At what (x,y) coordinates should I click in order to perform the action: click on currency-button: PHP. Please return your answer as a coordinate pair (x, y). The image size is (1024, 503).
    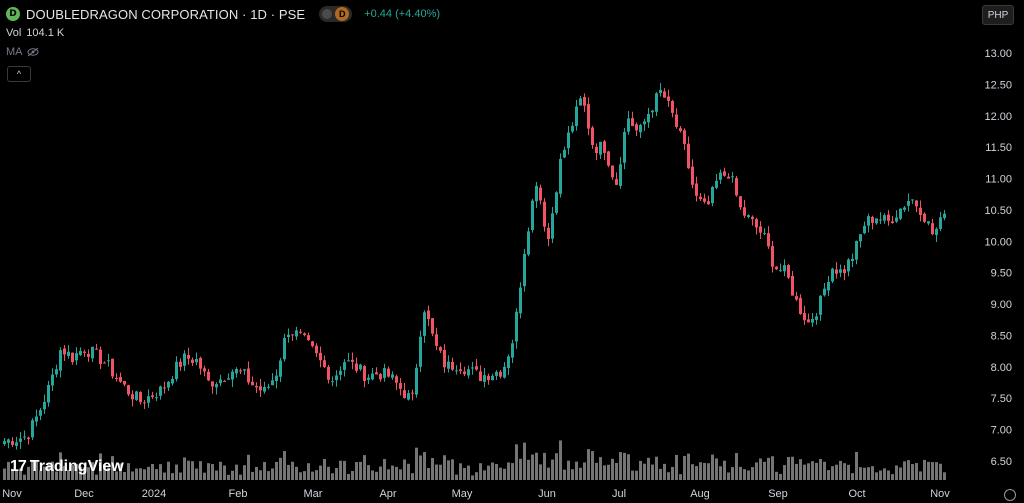
    Looking at the image, I should click on (998, 15).